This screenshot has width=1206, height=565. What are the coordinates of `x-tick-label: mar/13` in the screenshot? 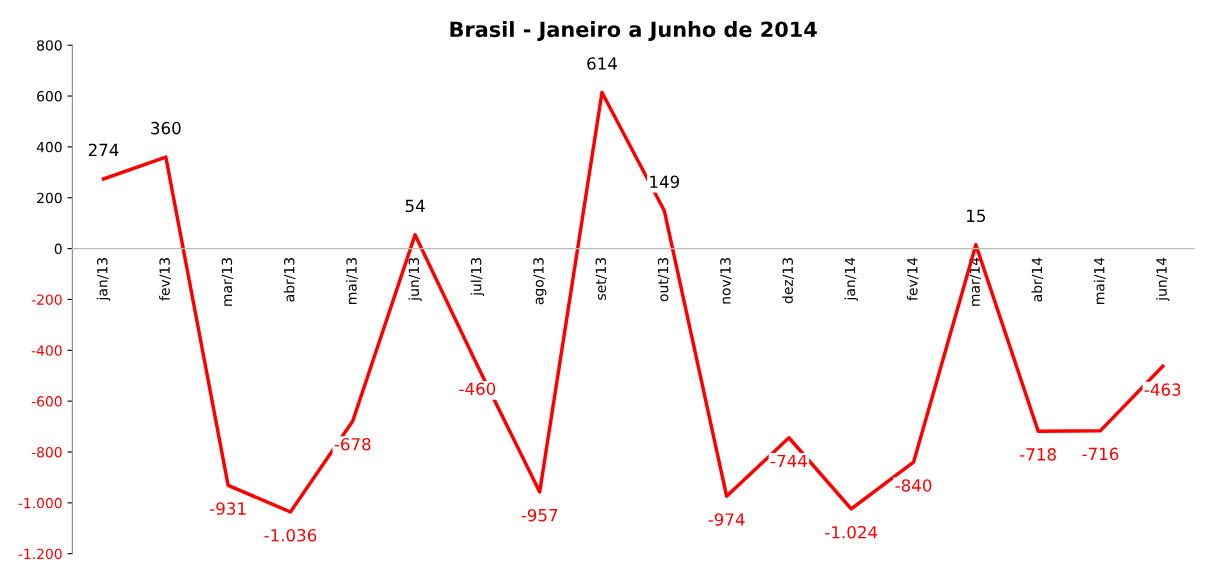 It's located at (227, 282).